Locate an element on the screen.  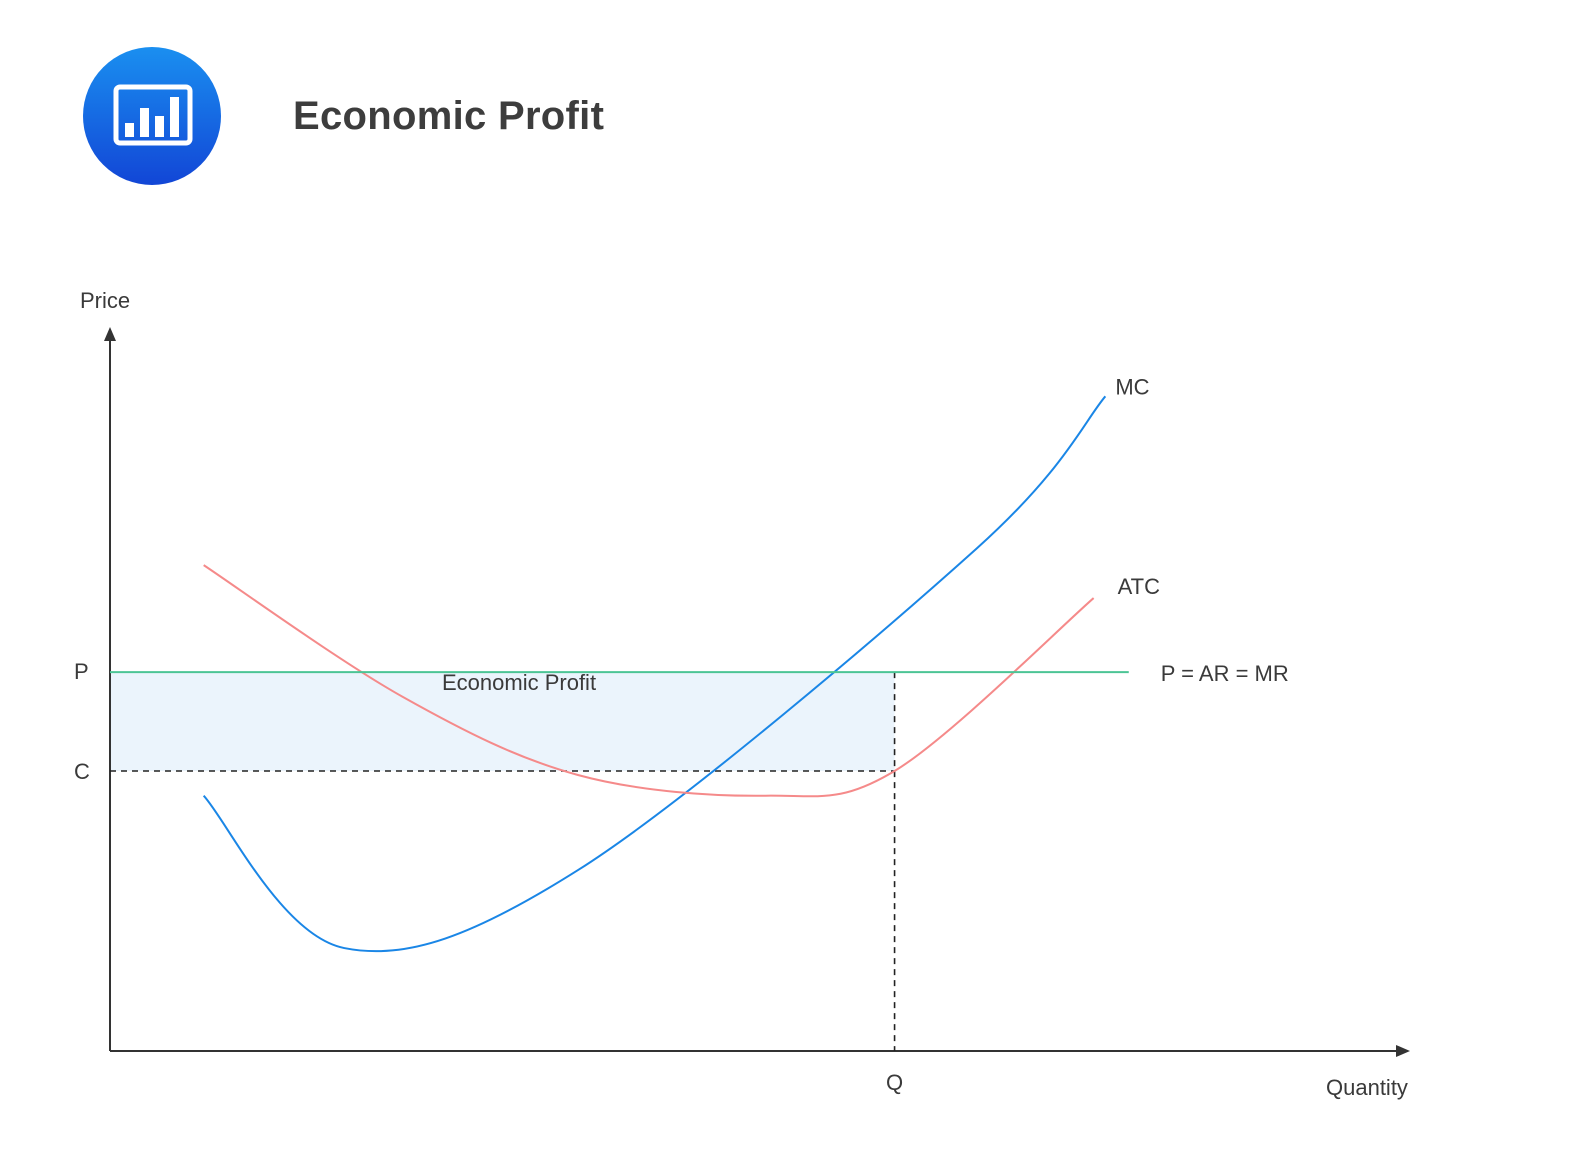
x-axis-label: Quantity is located at coordinates (1367, 1087).